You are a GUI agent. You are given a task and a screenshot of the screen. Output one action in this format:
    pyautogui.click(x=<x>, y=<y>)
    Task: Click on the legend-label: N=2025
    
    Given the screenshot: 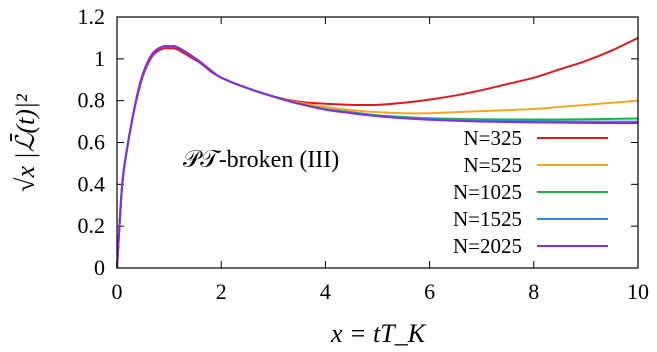 What is the action you would take?
    pyautogui.click(x=487, y=246)
    